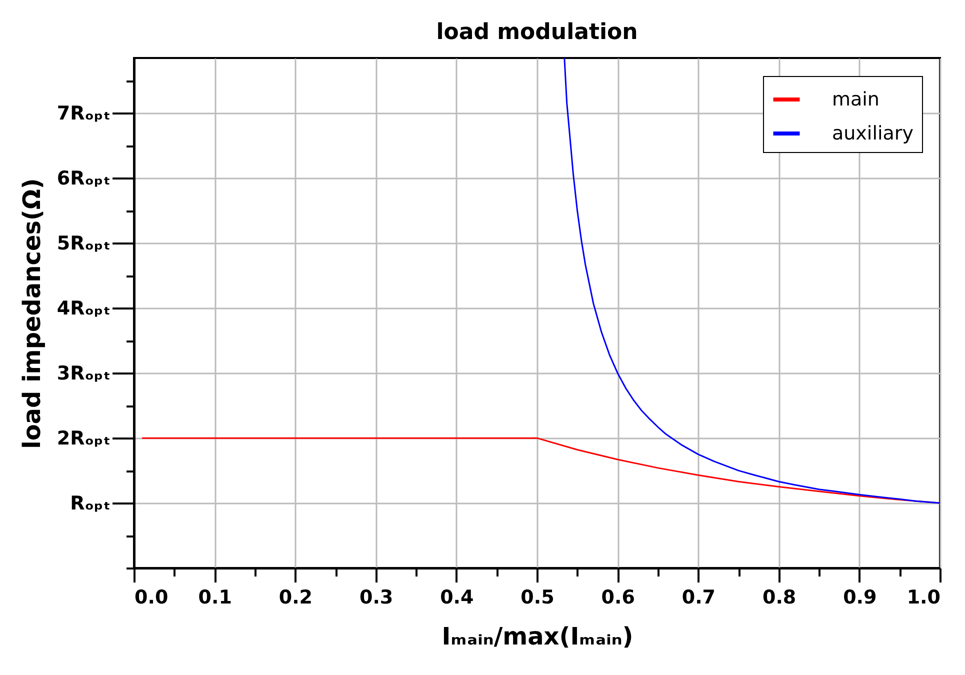  I want to click on x-tick-label: 0.2, so click(295, 597).